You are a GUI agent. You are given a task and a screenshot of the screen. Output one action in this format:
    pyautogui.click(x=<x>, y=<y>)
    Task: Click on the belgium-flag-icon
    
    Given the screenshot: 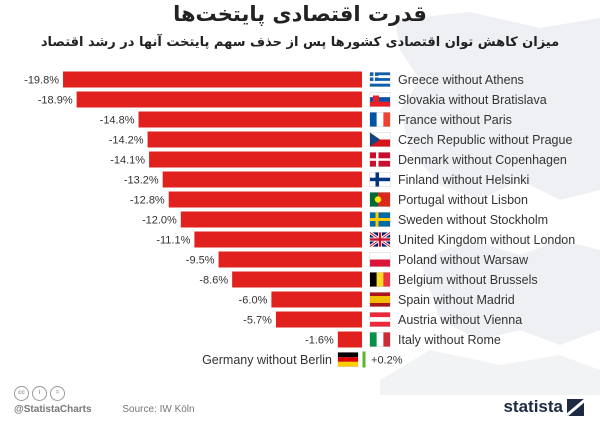 What is the action you would take?
    pyautogui.click(x=380, y=279)
    